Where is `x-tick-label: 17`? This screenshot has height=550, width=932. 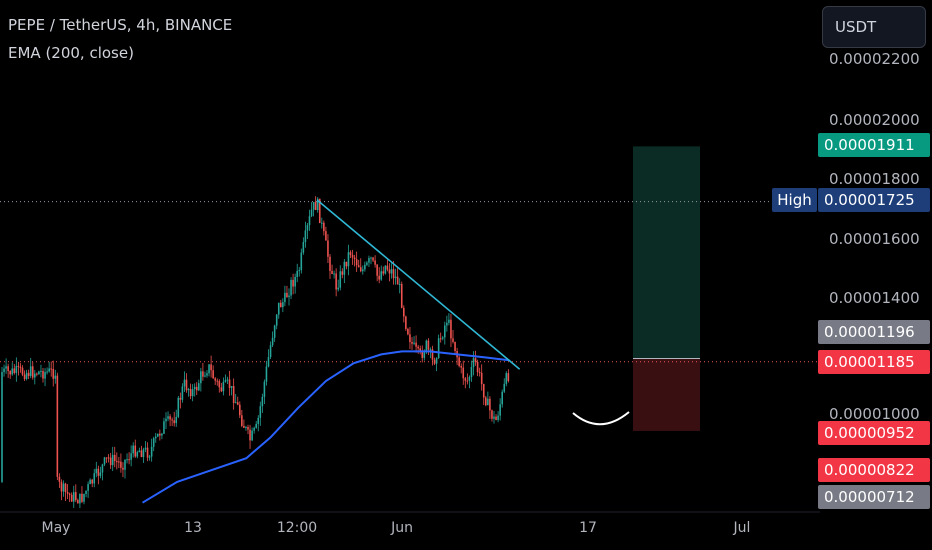 x-tick-label: 17 is located at coordinates (588, 528).